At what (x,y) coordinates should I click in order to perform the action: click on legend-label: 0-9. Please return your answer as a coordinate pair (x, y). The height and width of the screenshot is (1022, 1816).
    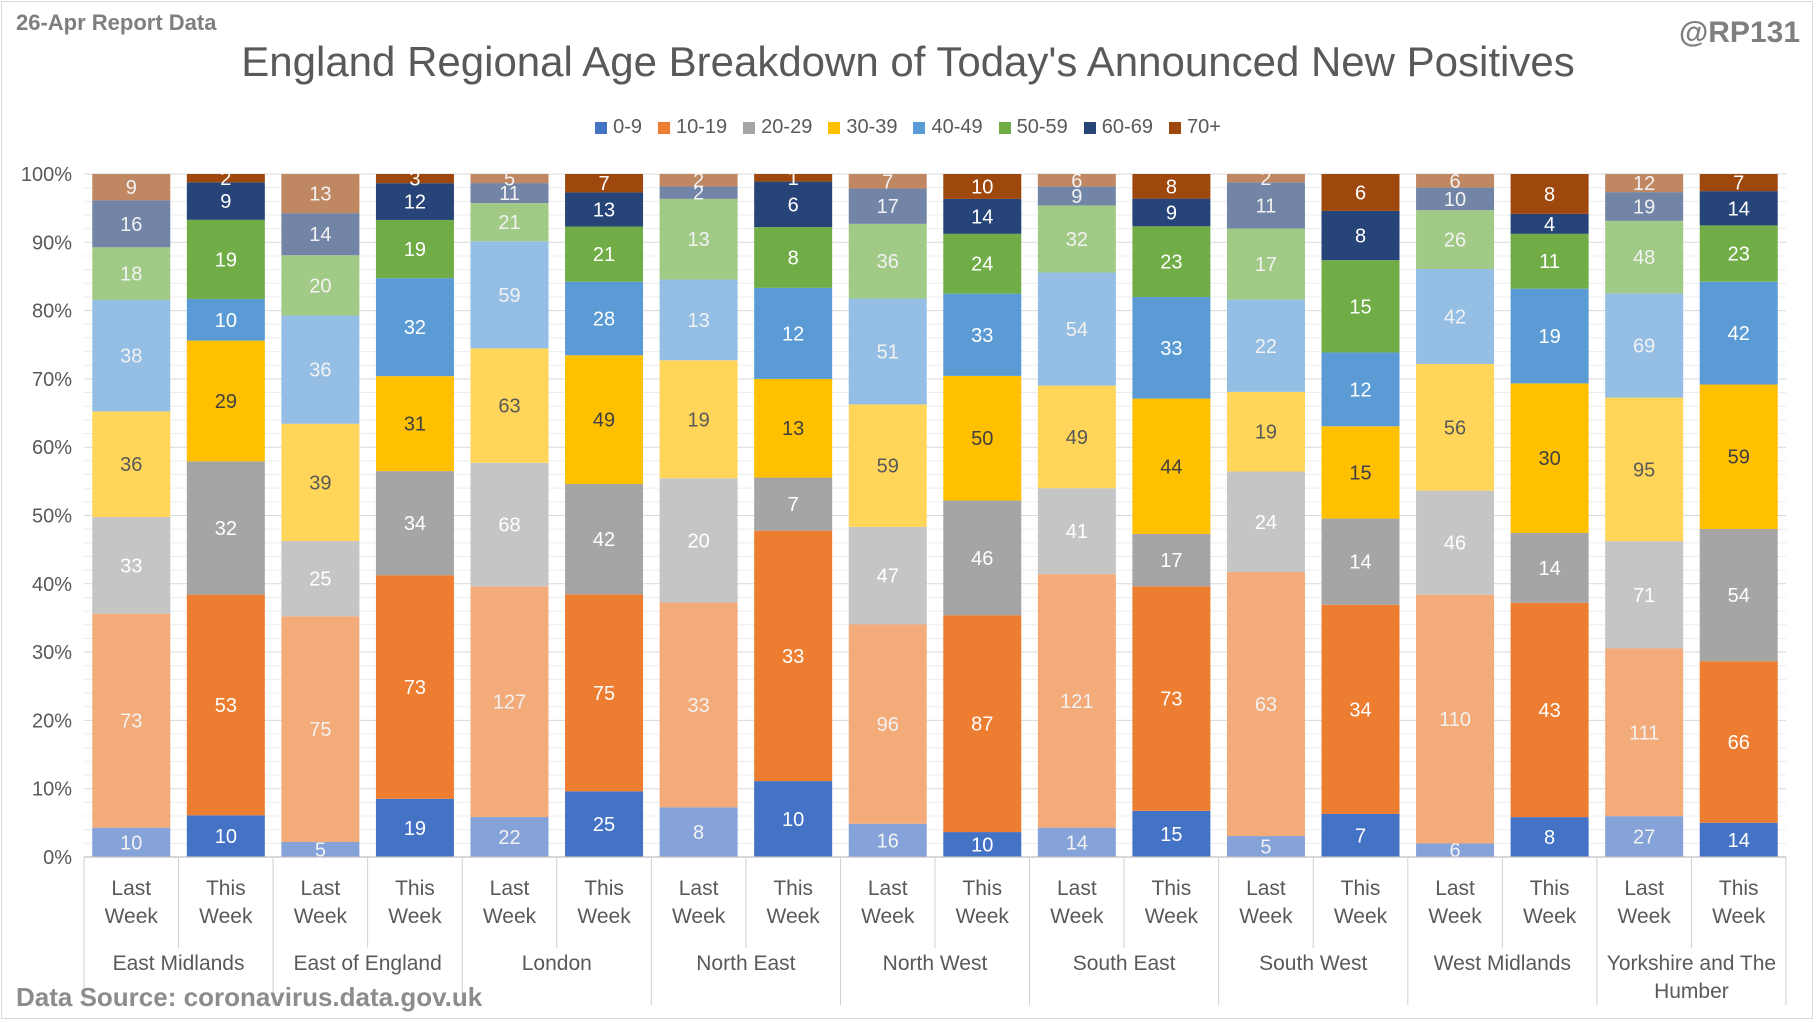
    Looking at the image, I should click on (628, 127).